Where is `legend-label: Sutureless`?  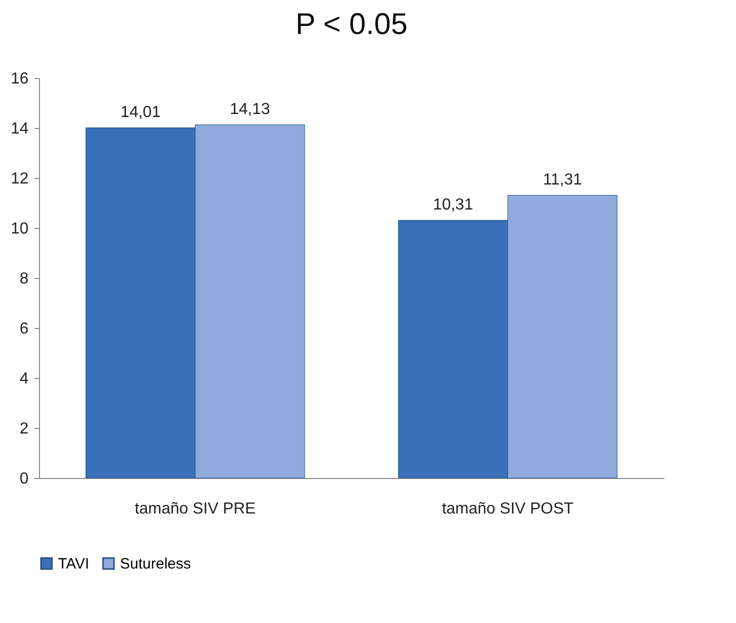
legend-label: Sutureless is located at coordinates (155, 564).